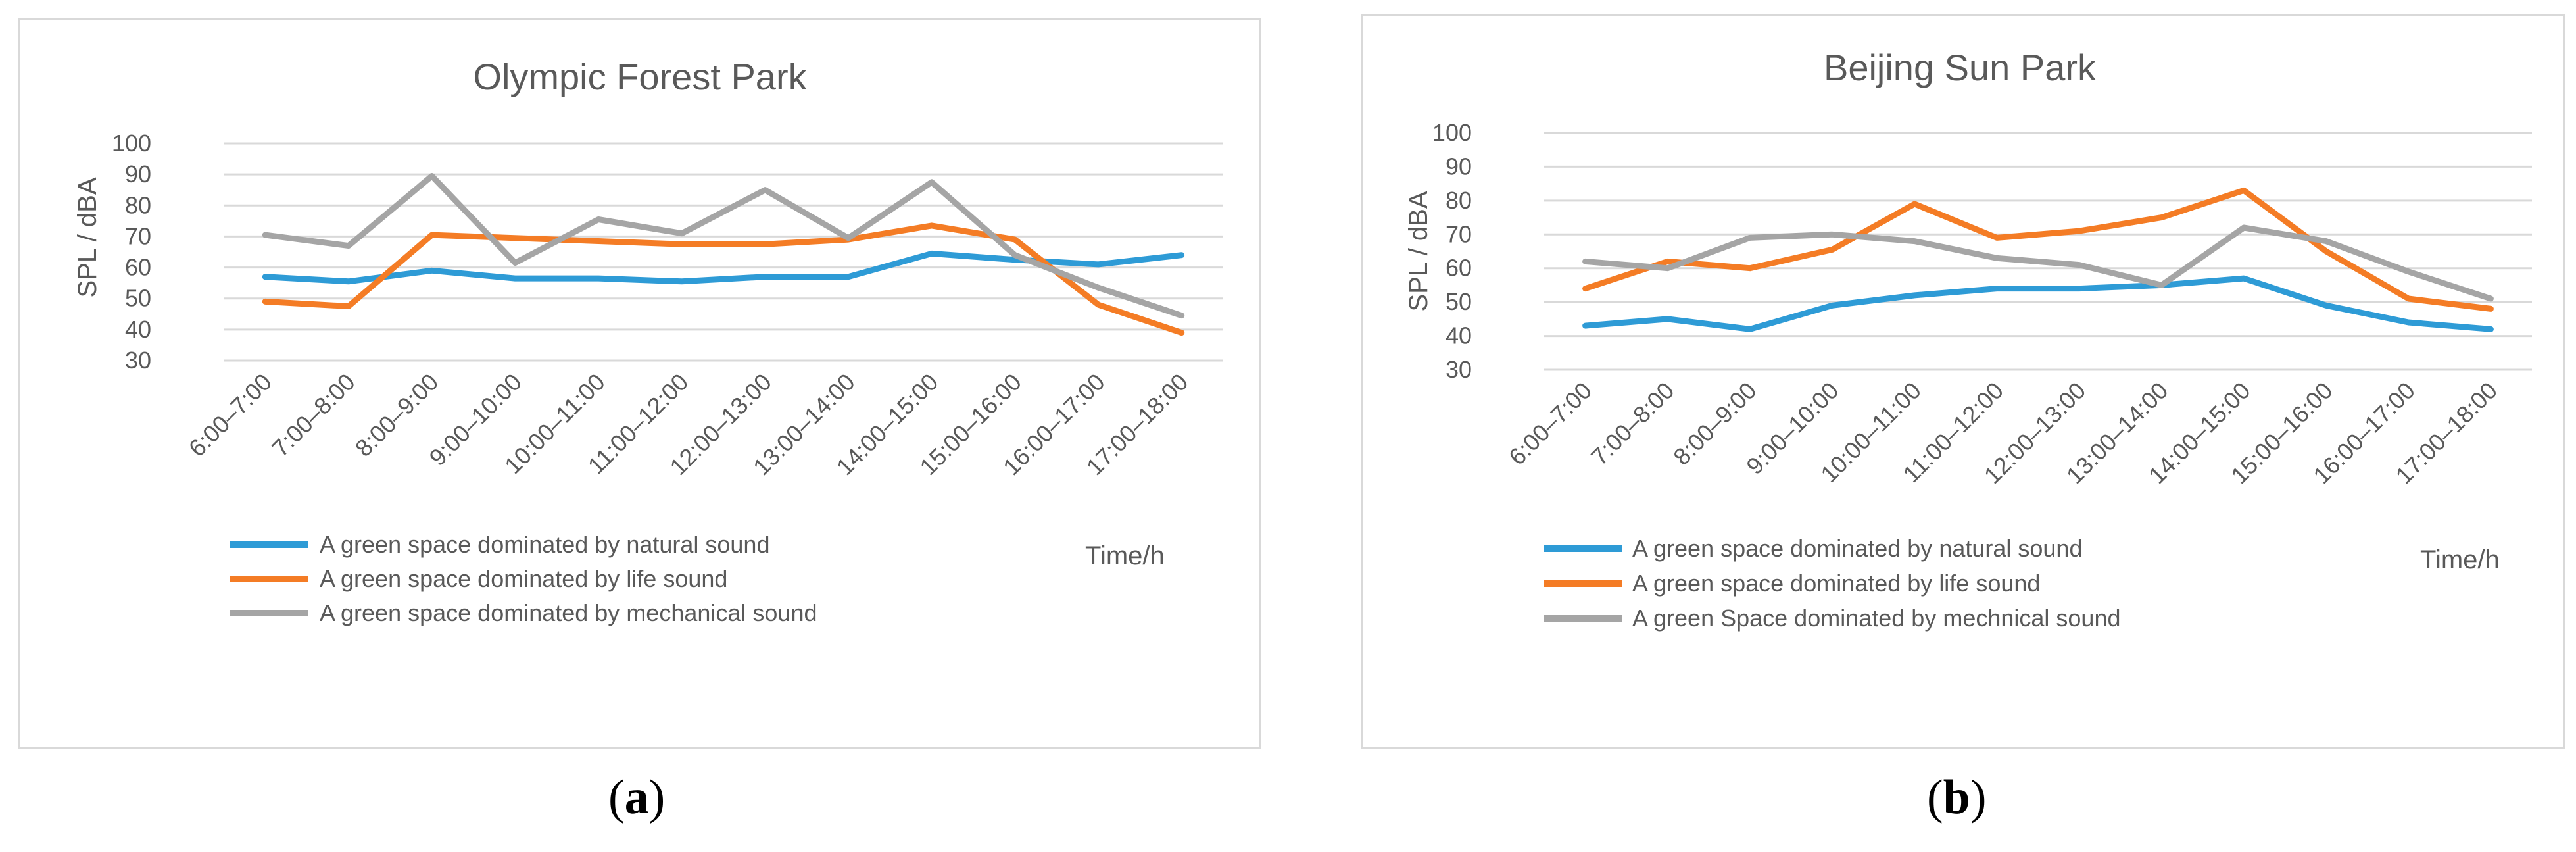 This screenshot has height=852, width=2576. Describe the element at coordinates (1957, 797) in the screenshot. I see `caption-b: (b)` at that location.